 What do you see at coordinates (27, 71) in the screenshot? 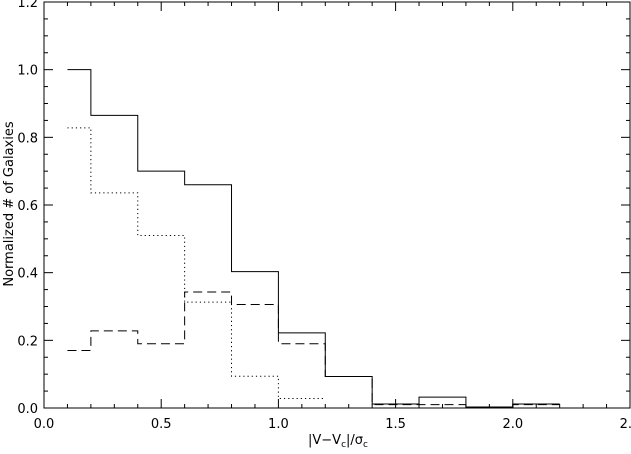
I see `y-tick-label: 1.0` at bounding box center [27, 71].